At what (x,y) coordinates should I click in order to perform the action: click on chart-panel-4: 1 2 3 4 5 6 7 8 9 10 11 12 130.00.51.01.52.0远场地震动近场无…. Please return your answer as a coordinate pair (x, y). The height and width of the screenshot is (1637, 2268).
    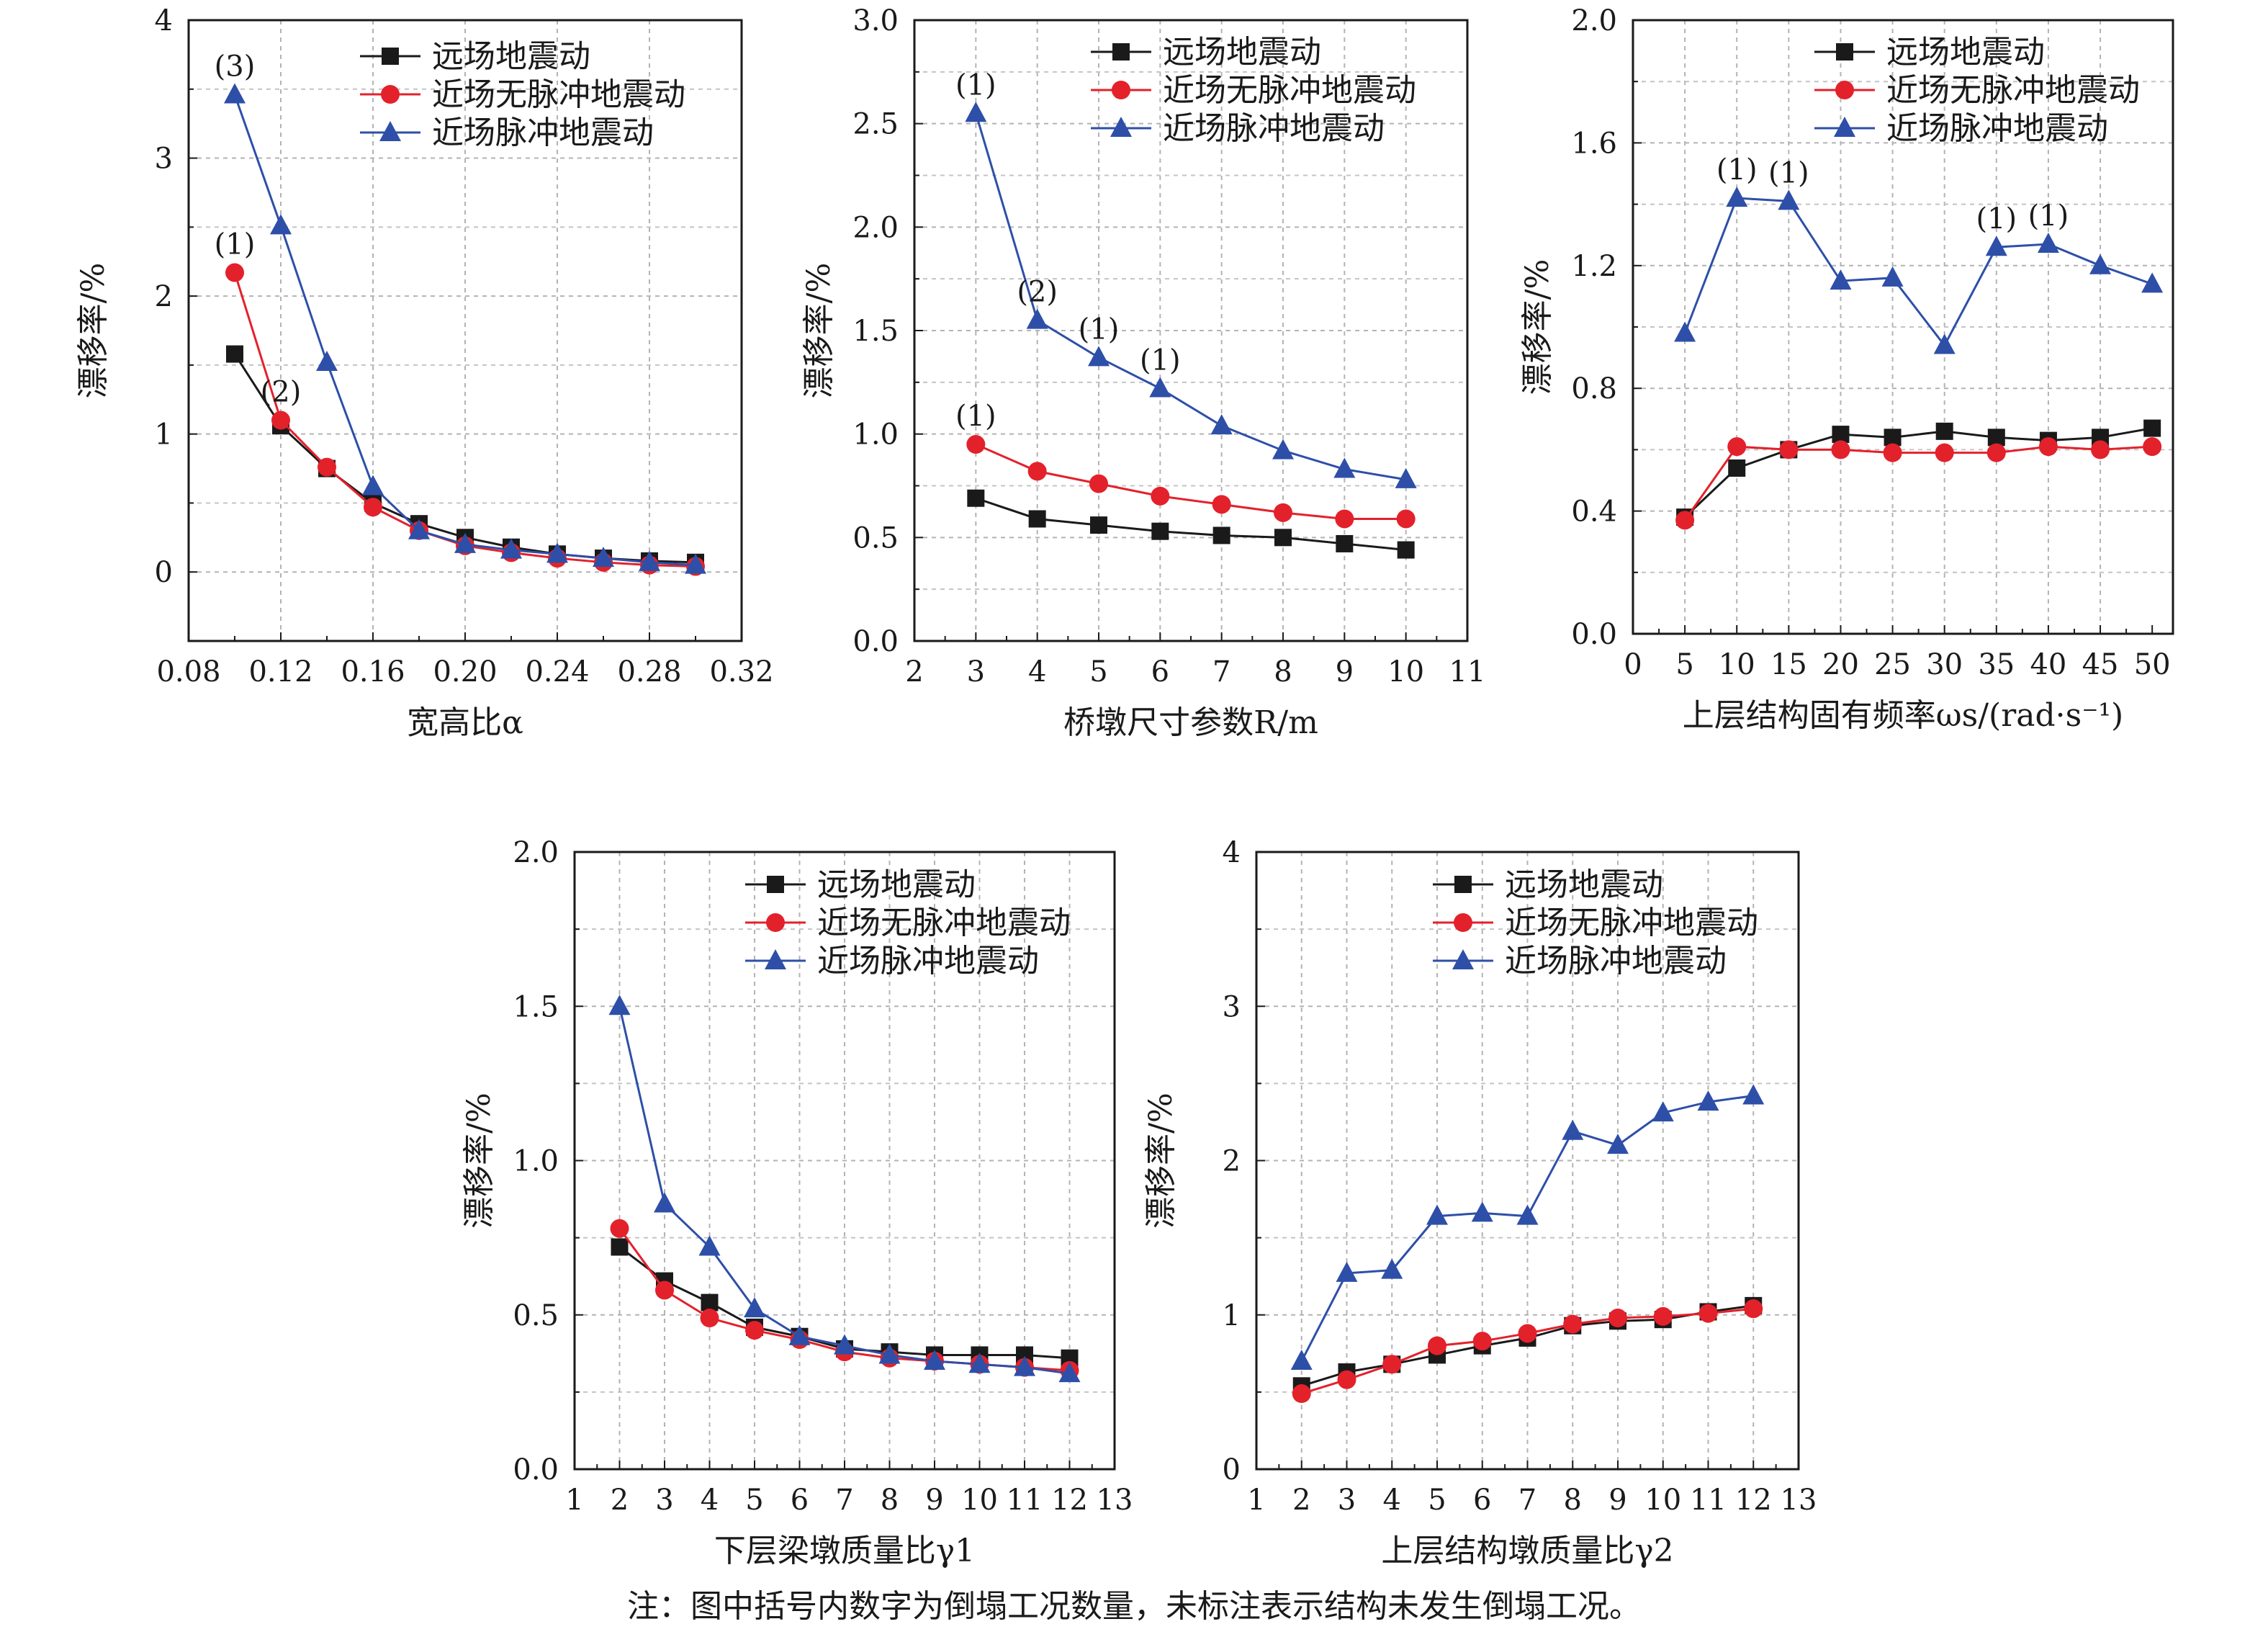
    Looking at the image, I should click on (797, 1203).